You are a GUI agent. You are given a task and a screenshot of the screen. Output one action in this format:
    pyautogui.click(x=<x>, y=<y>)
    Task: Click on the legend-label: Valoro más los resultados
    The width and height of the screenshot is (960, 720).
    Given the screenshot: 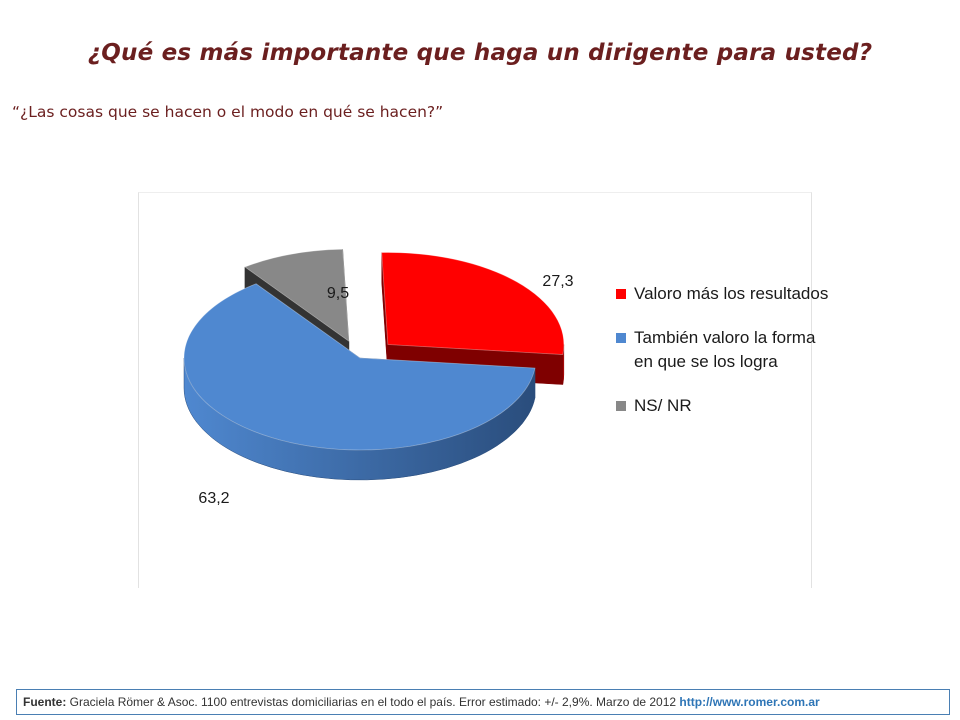 What is the action you would take?
    pyautogui.click(x=731, y=293)
    